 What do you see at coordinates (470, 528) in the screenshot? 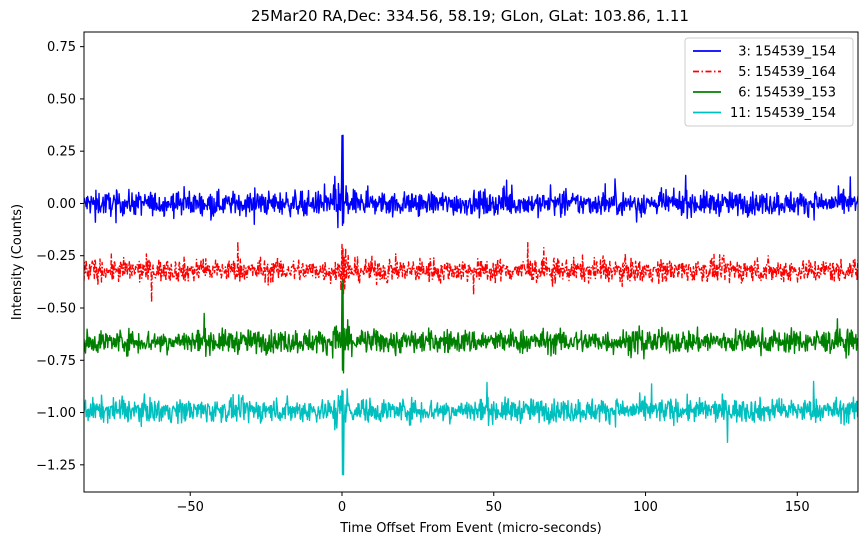
I see `x-axis-label: Time Offset From Event (micro-seconds)` at bounding box center [470, 528].